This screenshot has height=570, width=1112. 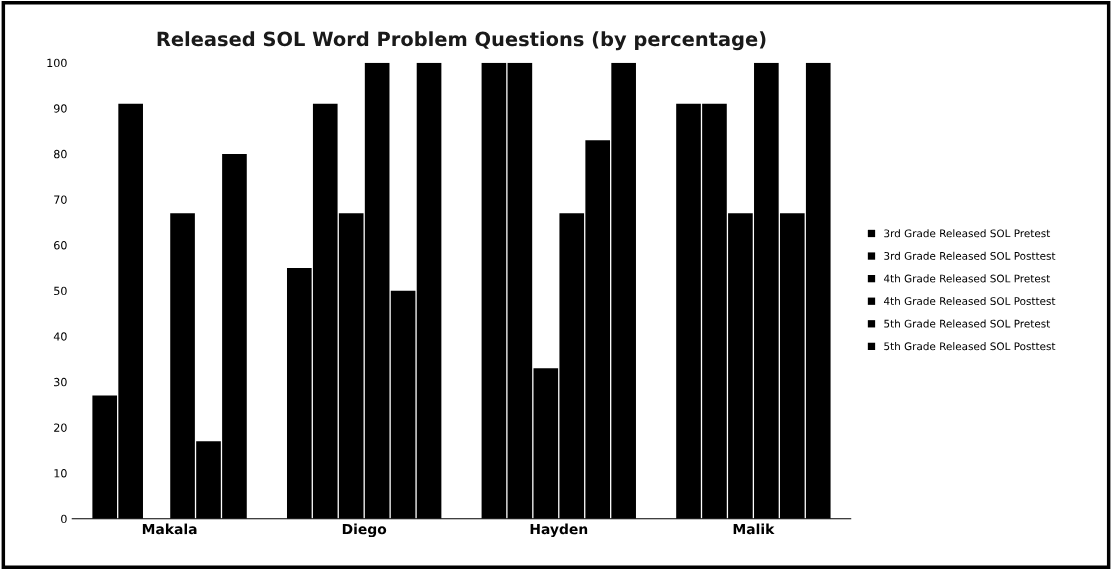 I want to click on legend-label: 3rd Grade Released SOL Pretest, so click(x=967, y=233).